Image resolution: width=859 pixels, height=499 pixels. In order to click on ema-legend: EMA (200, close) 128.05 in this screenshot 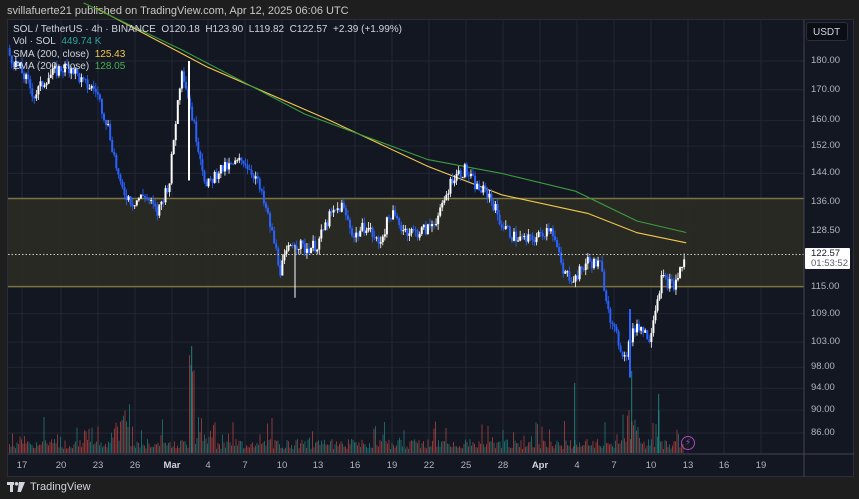, I will do `click(207, 67)`.